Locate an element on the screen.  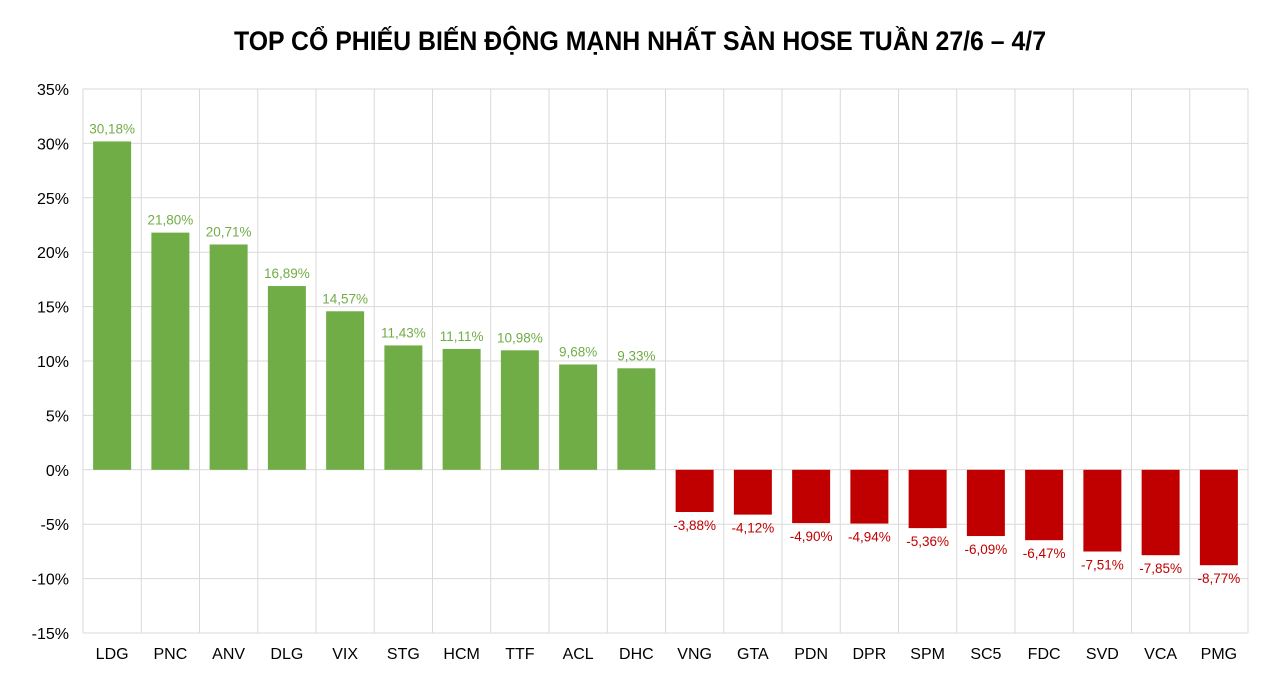
bar-SC5 is located at coordinates (985, 503).